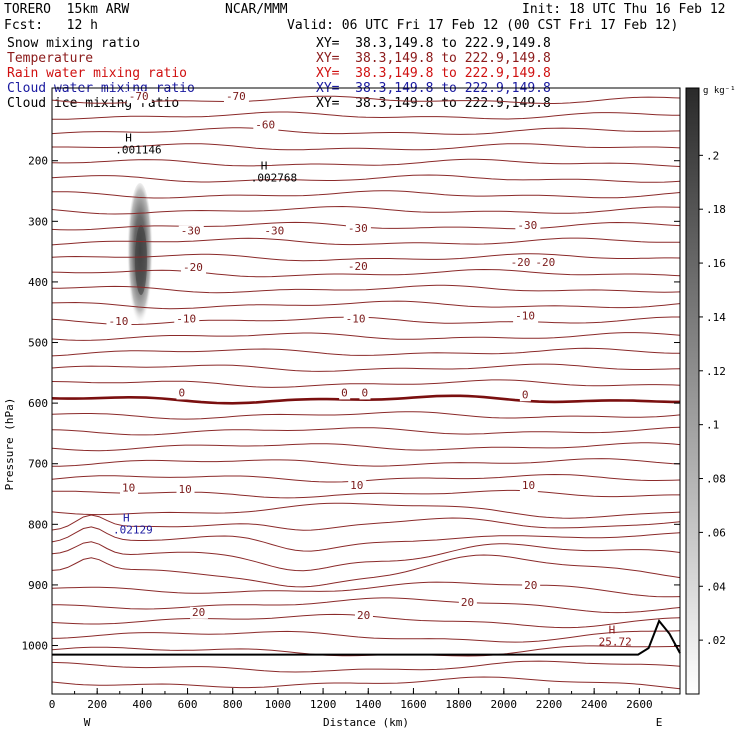  I want to click on extremum-value: .001146, so click(138, 149).